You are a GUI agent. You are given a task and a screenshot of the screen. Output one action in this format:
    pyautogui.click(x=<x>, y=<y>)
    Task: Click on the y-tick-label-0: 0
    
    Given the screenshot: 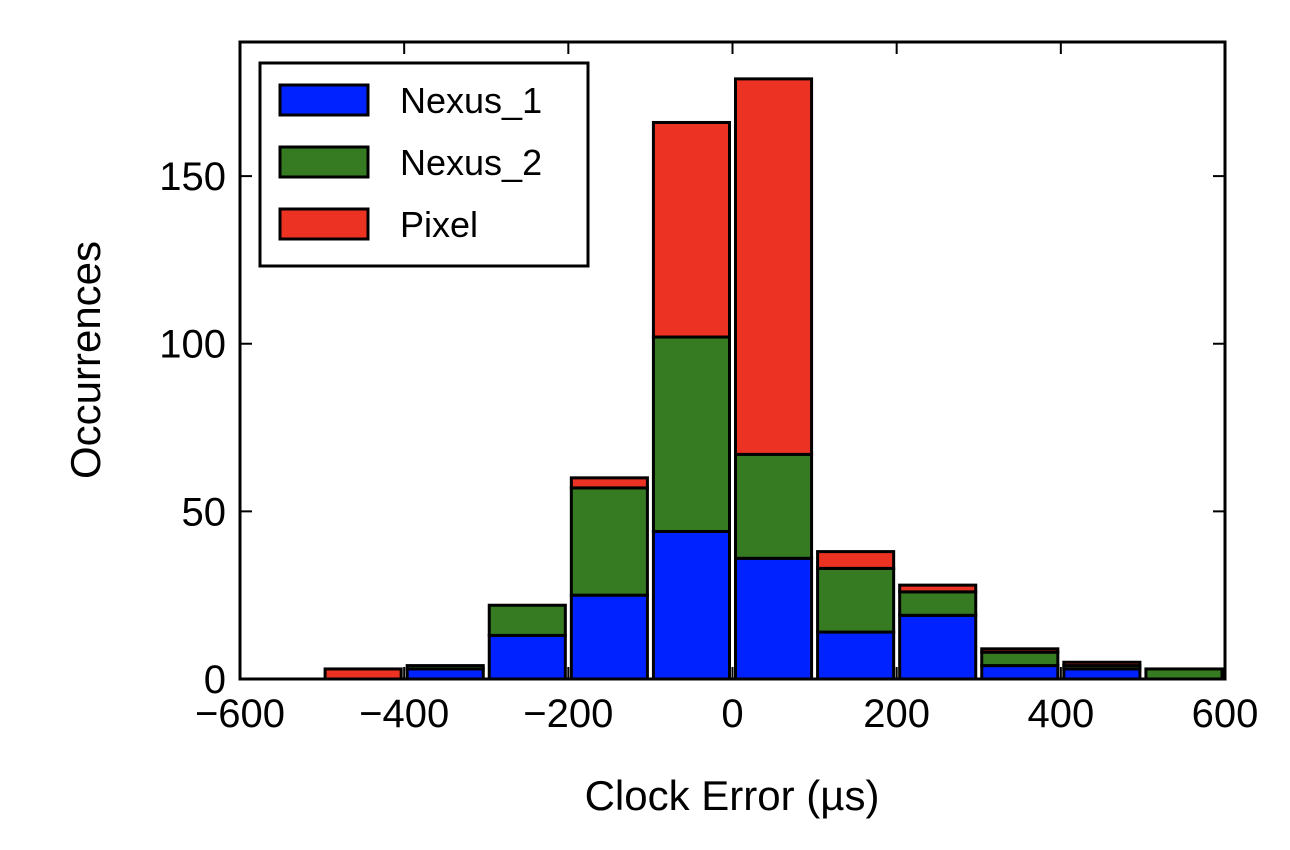 What is the action you would take?
    pyautogui.click(x=215, y=680)
    